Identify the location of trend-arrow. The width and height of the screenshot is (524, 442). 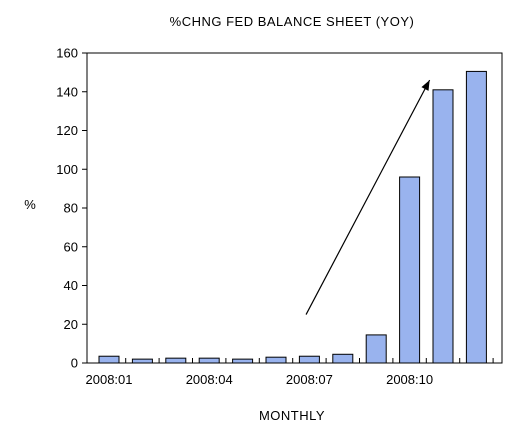
(368, 197).